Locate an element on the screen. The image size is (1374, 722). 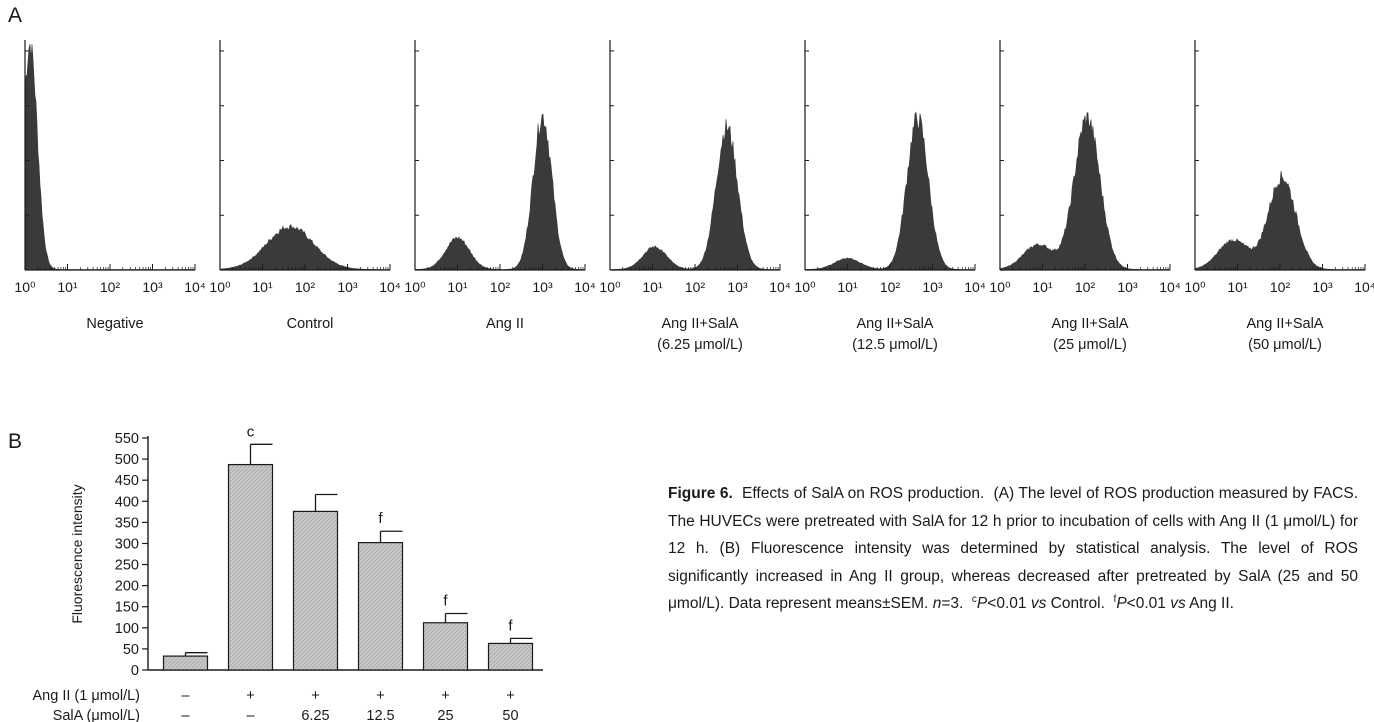
caption-sig1-vs: vs is located at coordinates (1038, 603).